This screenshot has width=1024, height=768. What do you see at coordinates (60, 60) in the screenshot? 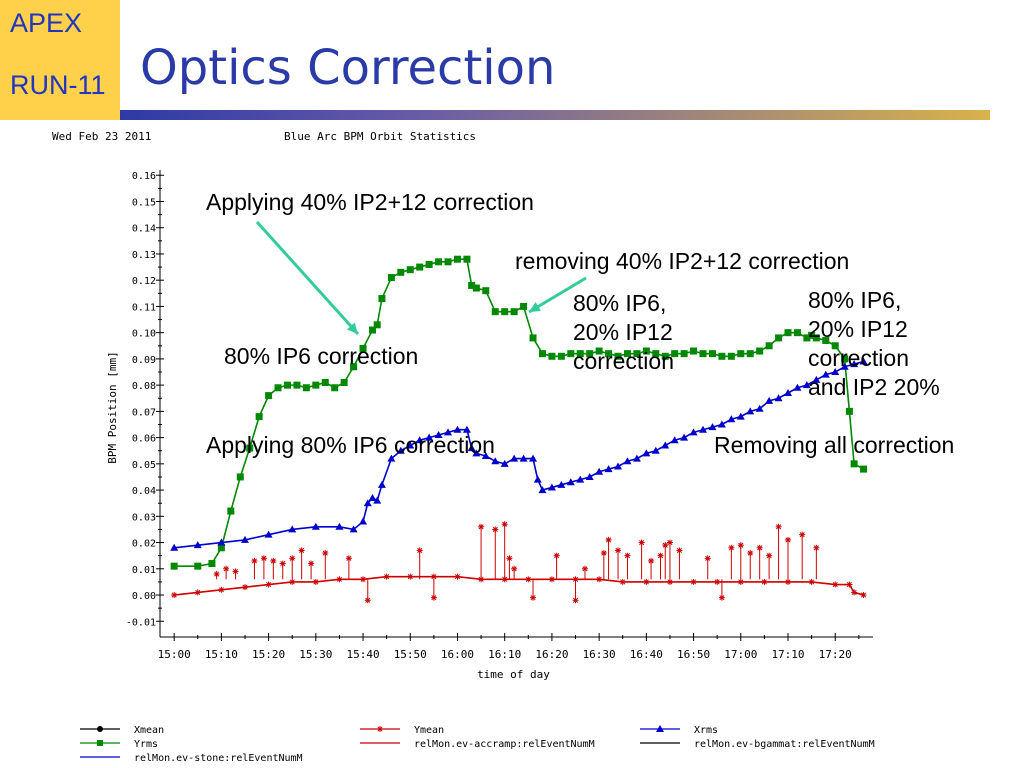
I see `slide-badge: APEX RUN-11` at bounding box center [60, 60].